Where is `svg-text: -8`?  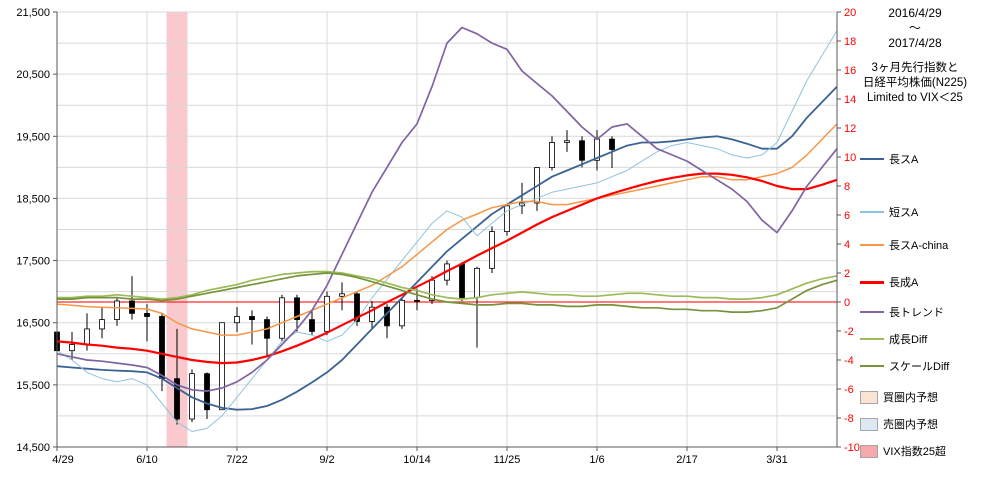
svg-text: -8 is located at coordinates (849, 419).